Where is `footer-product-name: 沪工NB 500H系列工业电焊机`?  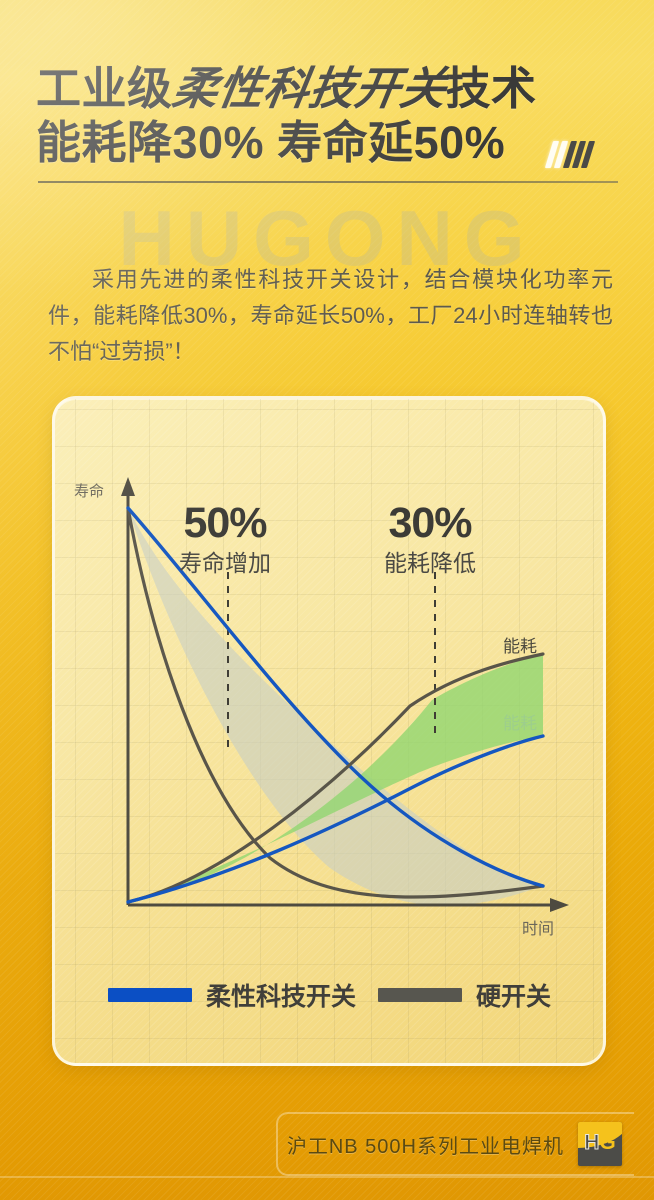
footer-product-name: 沪工NB 500H系列工业电焊机 is located at coordinates (425, 1146).